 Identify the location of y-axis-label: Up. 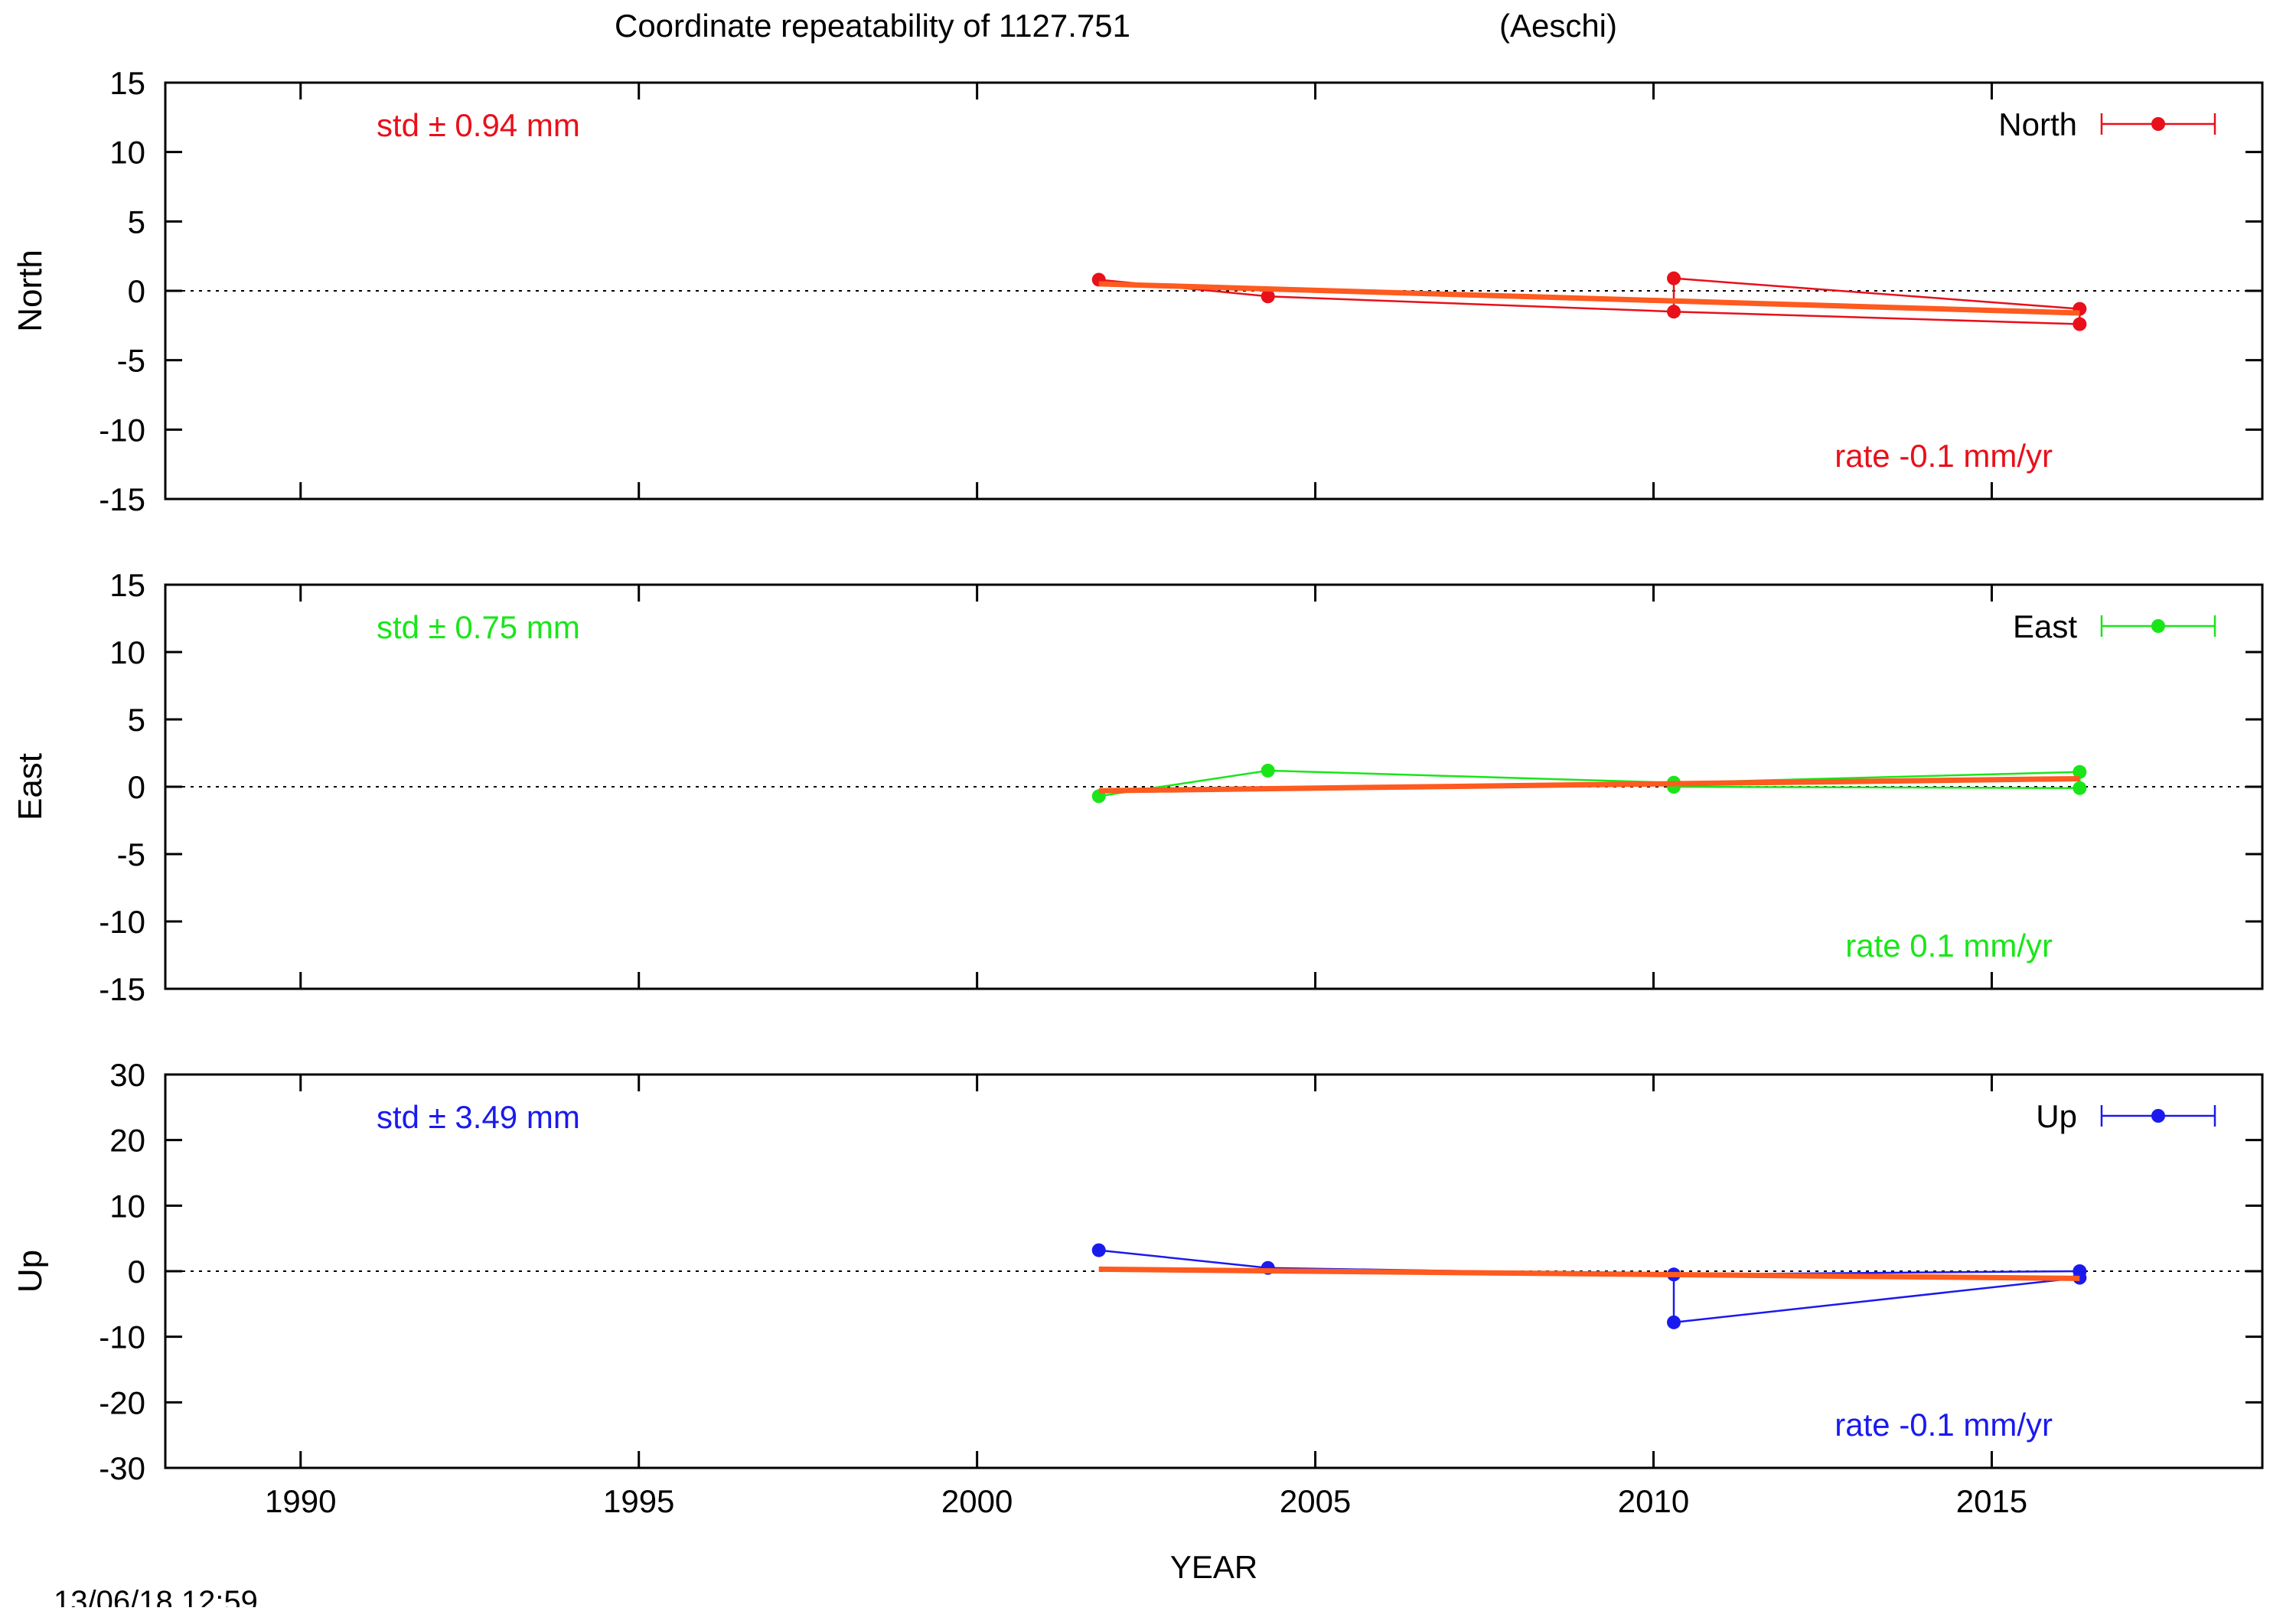
(30, 1271).